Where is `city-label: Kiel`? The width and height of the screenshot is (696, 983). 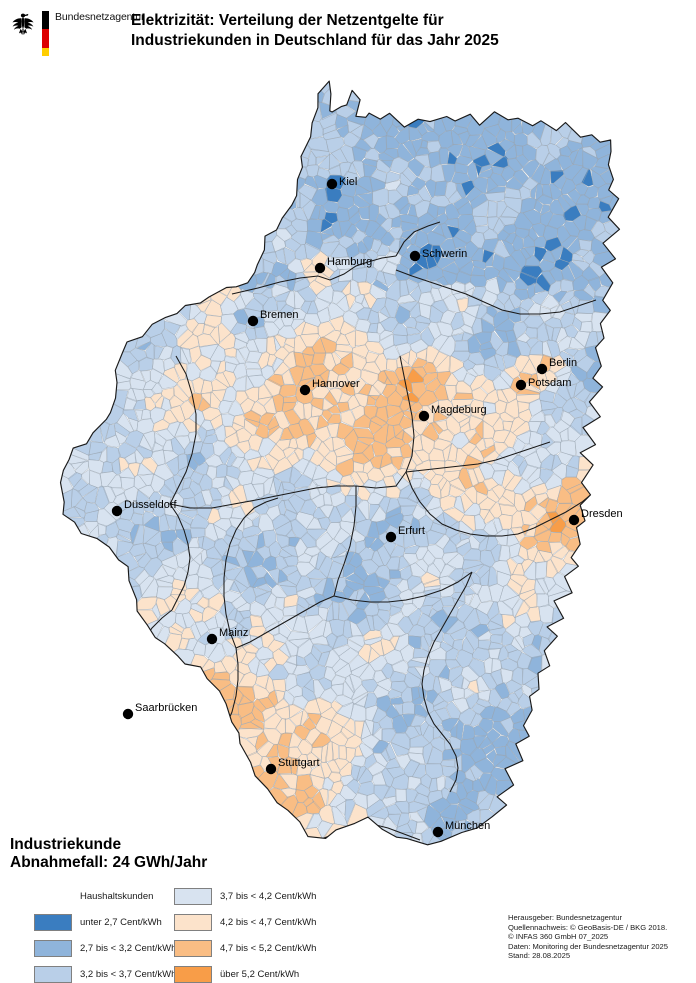 city-label: Kiel is located at coordinates (348, 182).